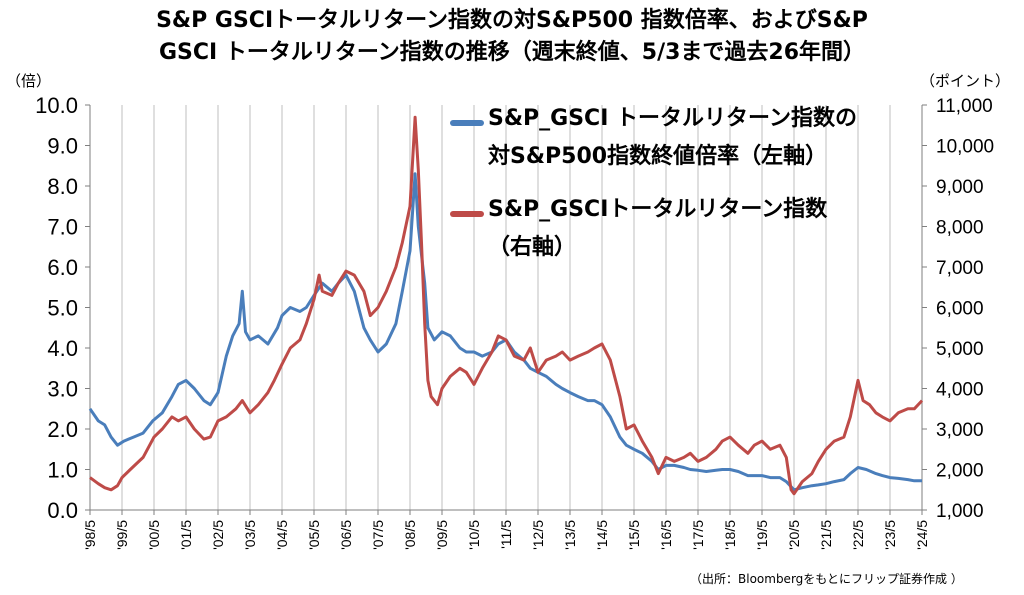 This screenshot has width=1024, height=595. I want to click on x-tick-label: '03/5, so click(250, 535).